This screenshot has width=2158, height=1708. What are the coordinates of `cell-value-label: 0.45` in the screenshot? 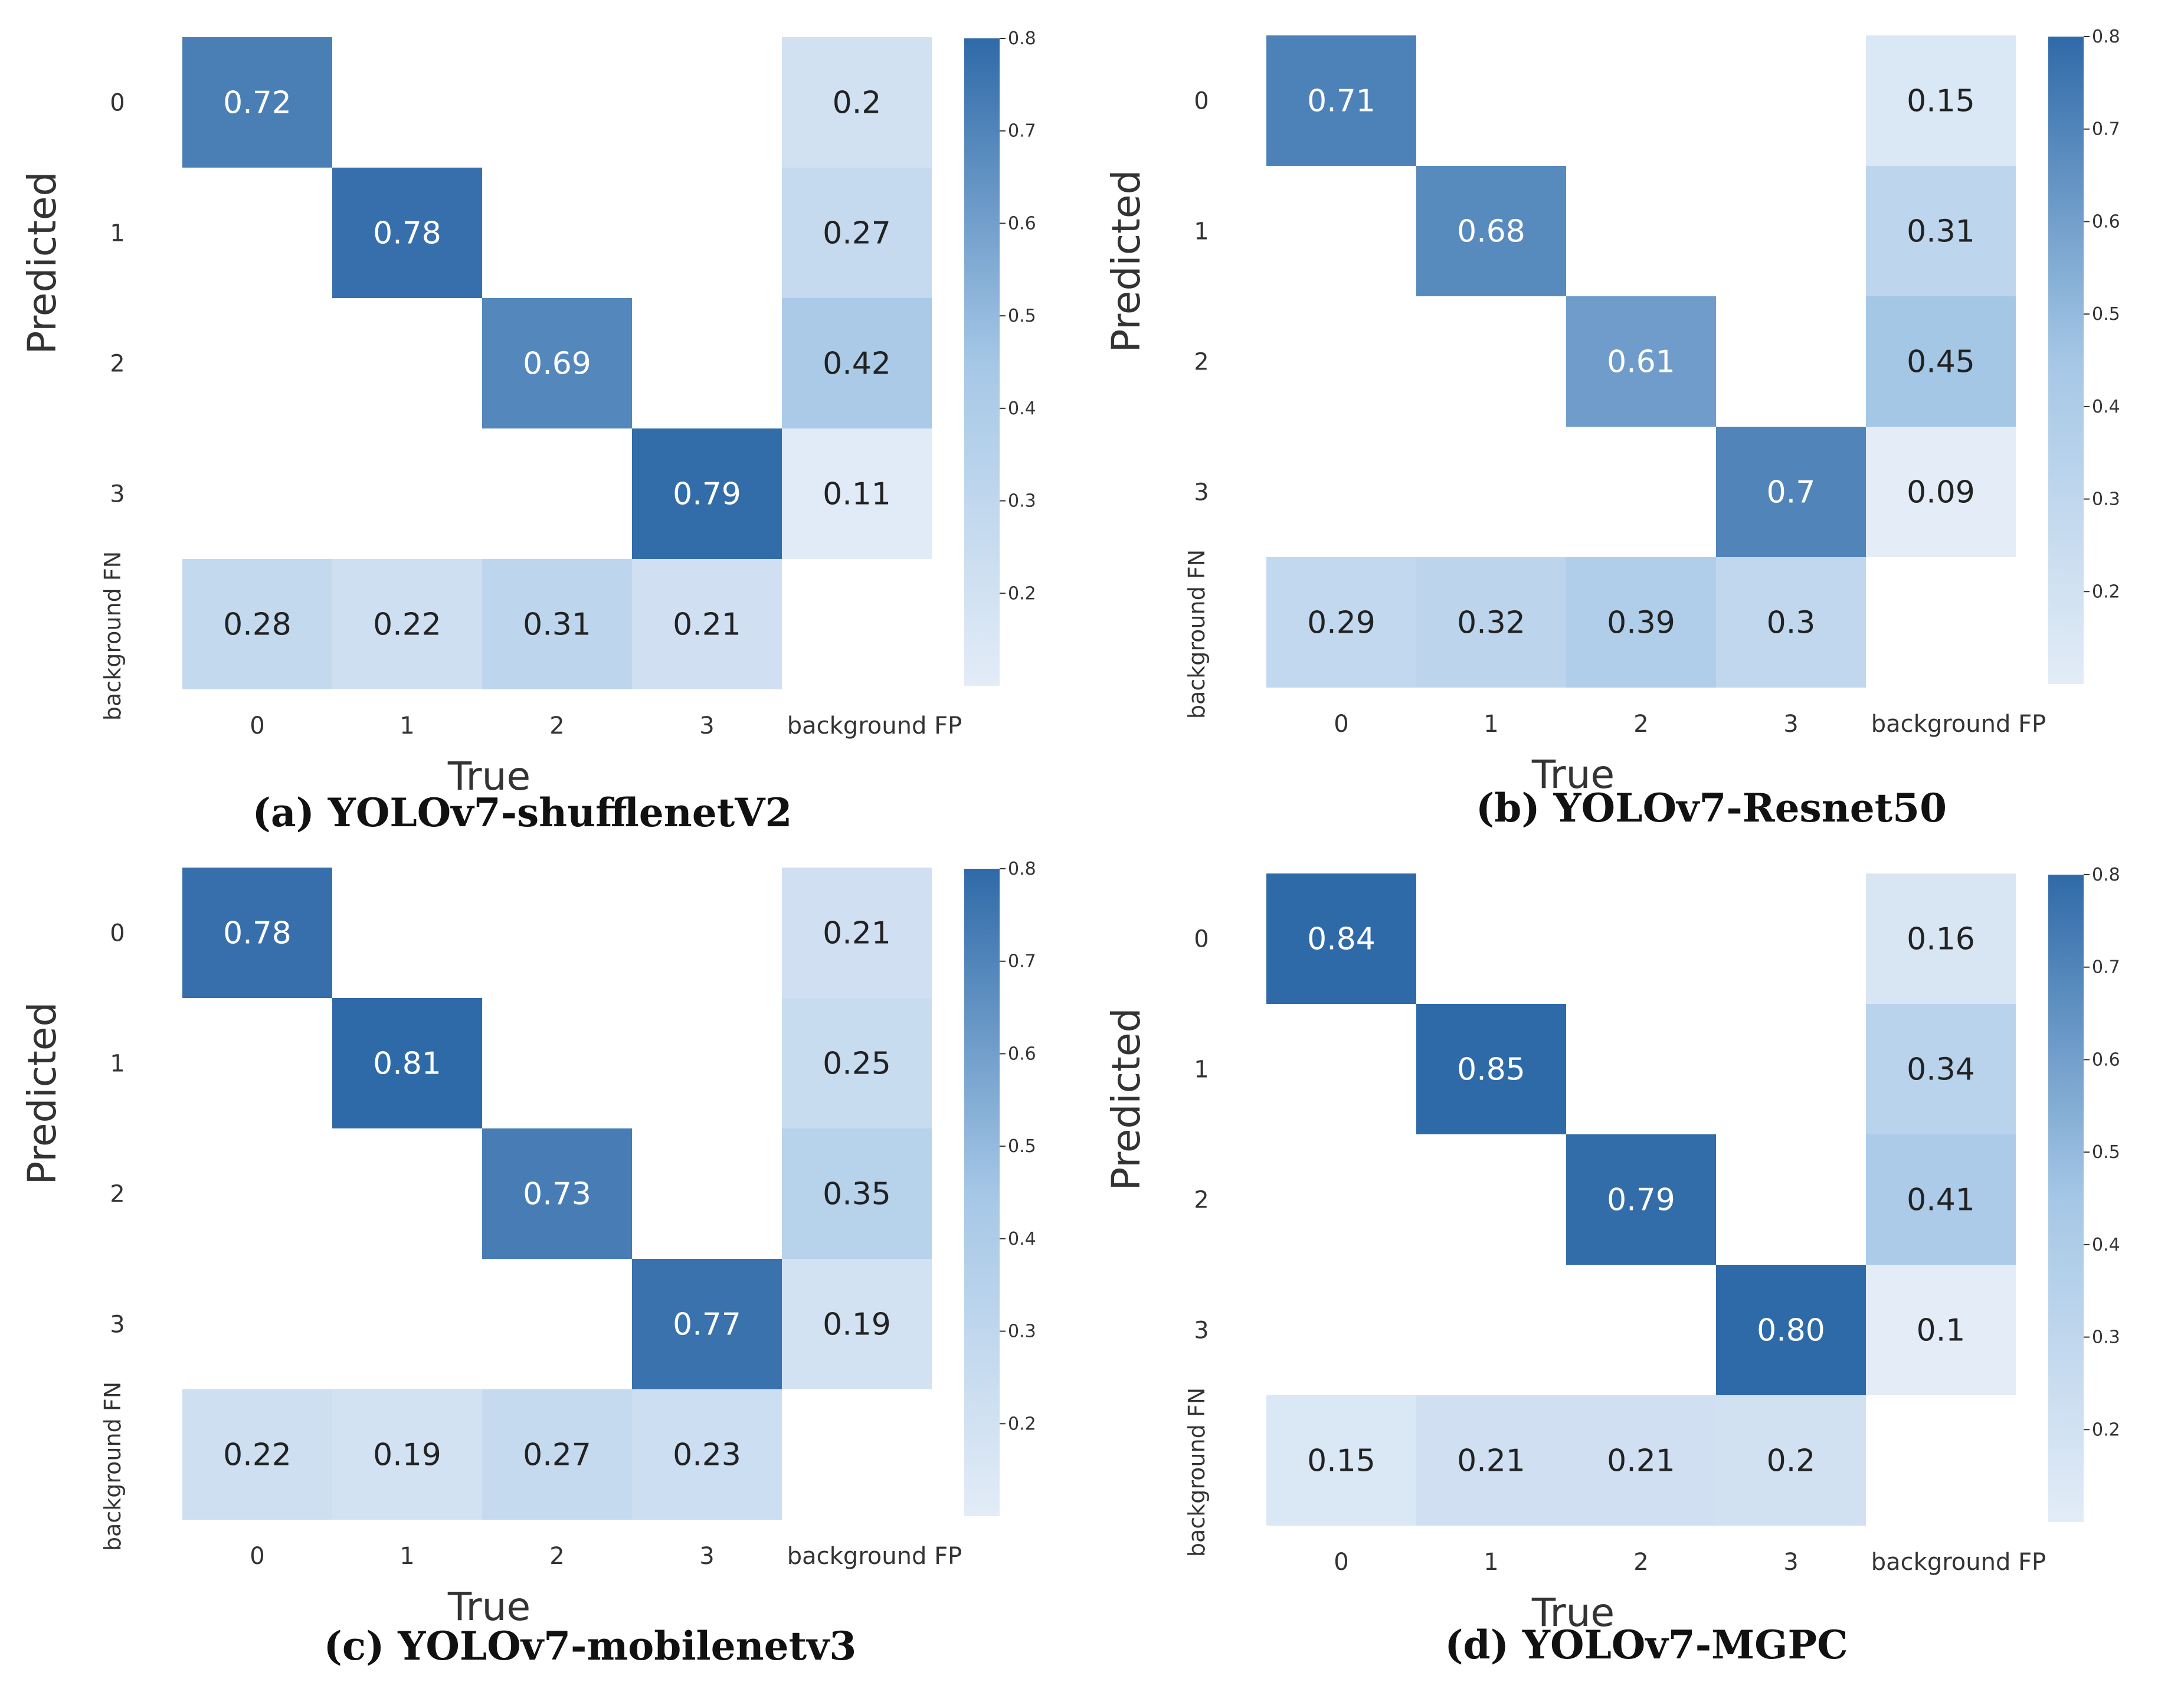 It's located at (1941, 363).